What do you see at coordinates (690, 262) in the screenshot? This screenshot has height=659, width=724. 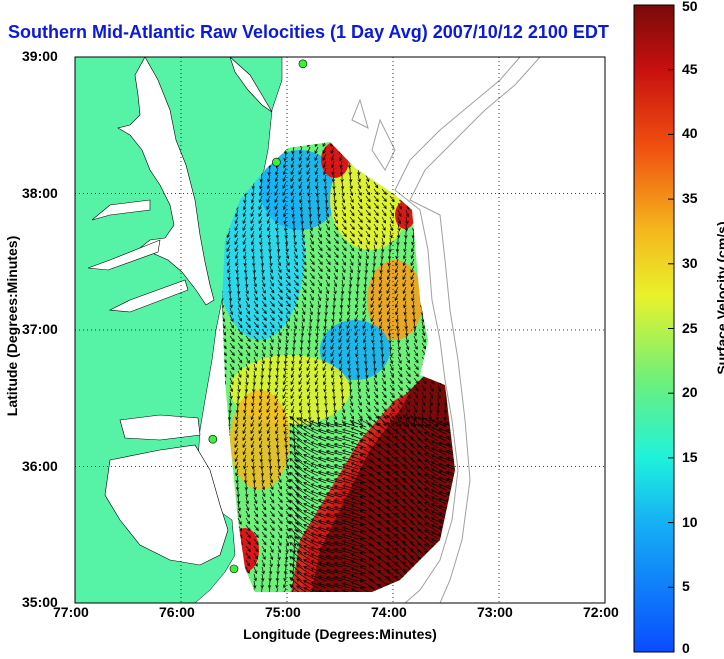 I see `colorbar-tick-label: 30` at bounding box center [690, 262].